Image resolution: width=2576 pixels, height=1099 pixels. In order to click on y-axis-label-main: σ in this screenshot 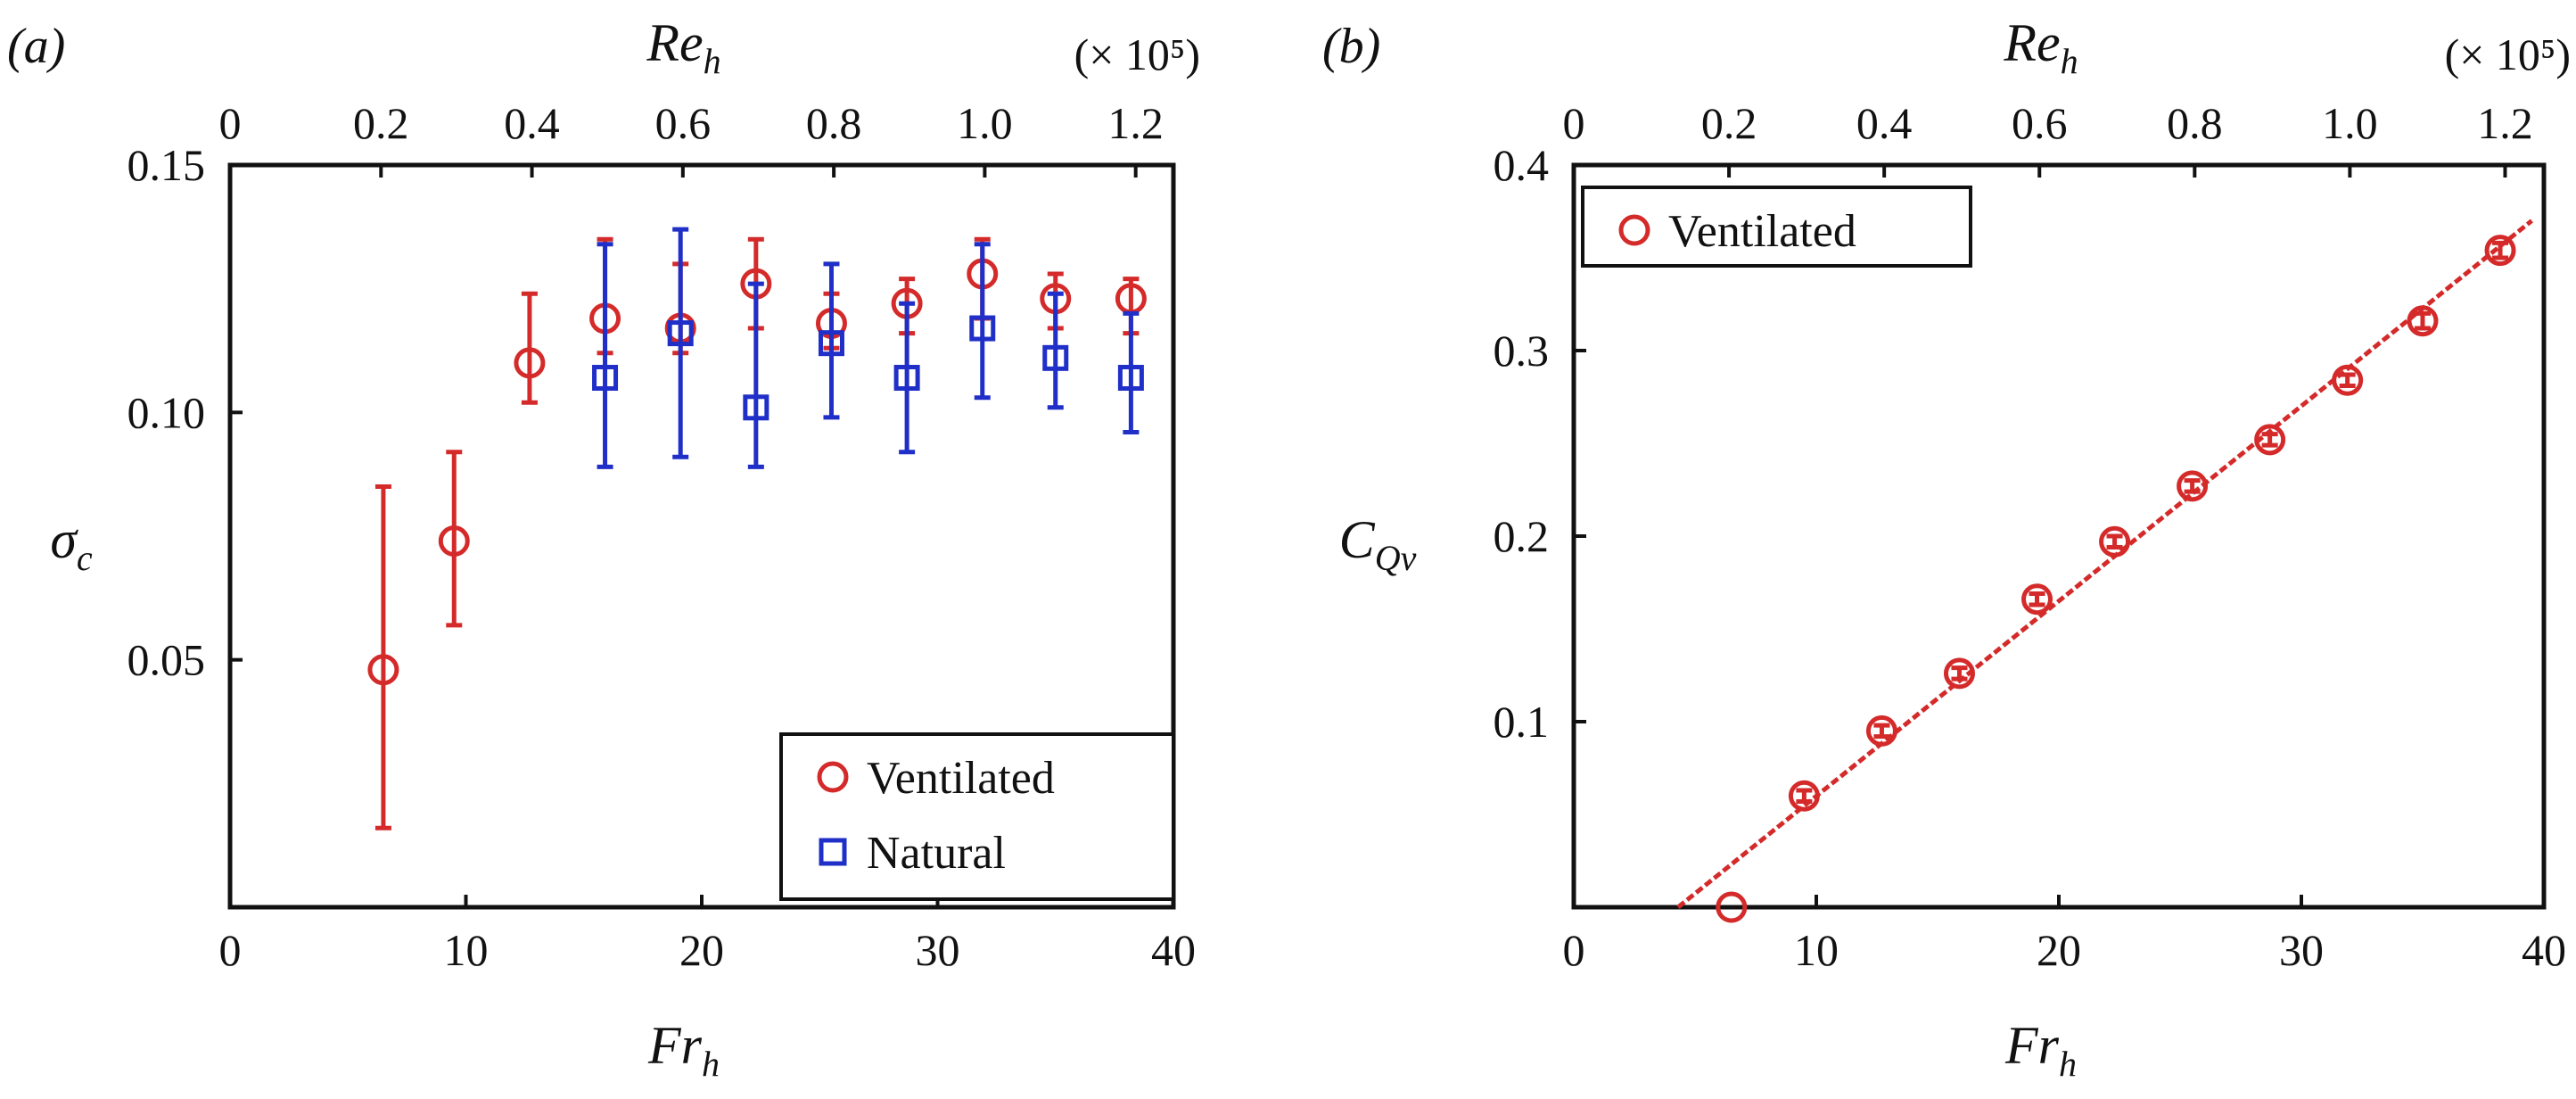, I will do `click(64, 539)`.